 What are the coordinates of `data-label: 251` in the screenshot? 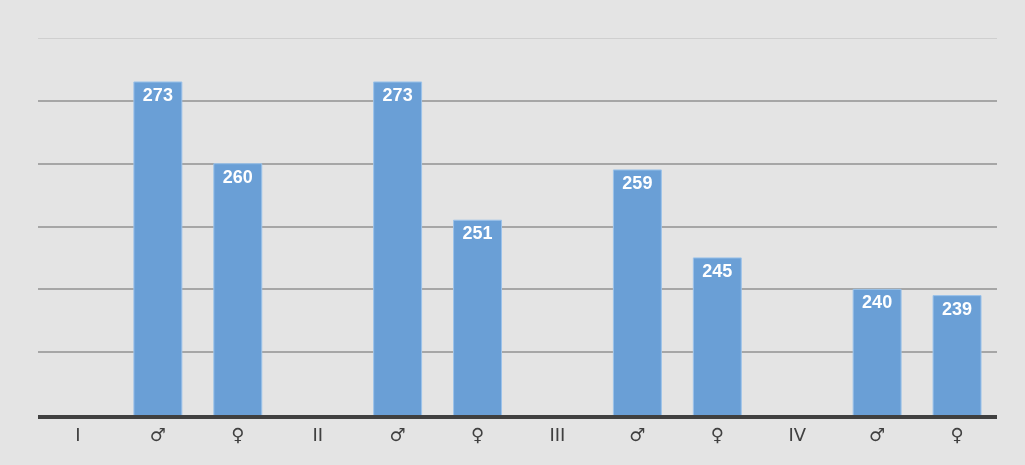 It's located at (477, 233).